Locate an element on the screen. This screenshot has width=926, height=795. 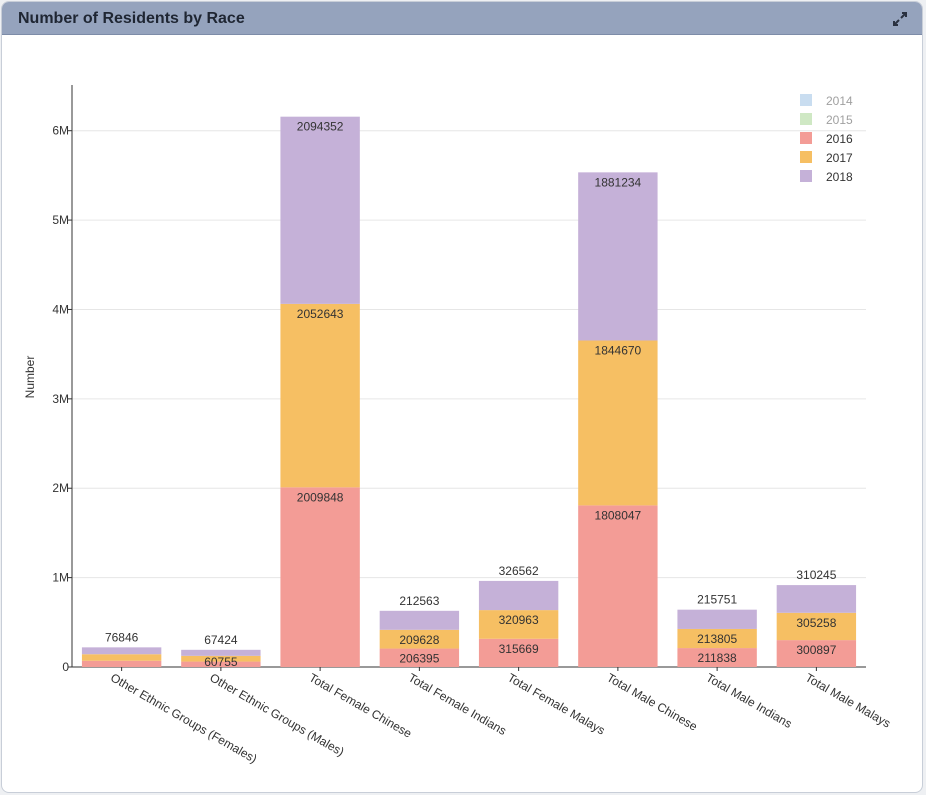
bar-value-label: 206395 is located at coordinates (419, 659).